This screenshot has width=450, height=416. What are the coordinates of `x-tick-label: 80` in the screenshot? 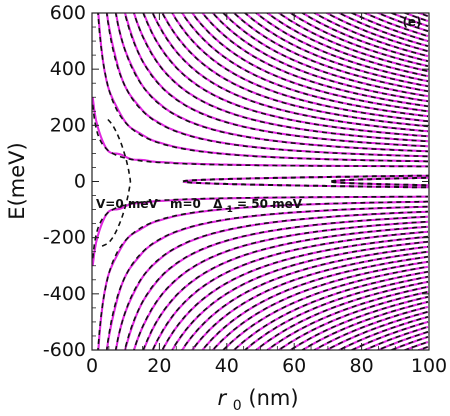 It's located at (362, 366).